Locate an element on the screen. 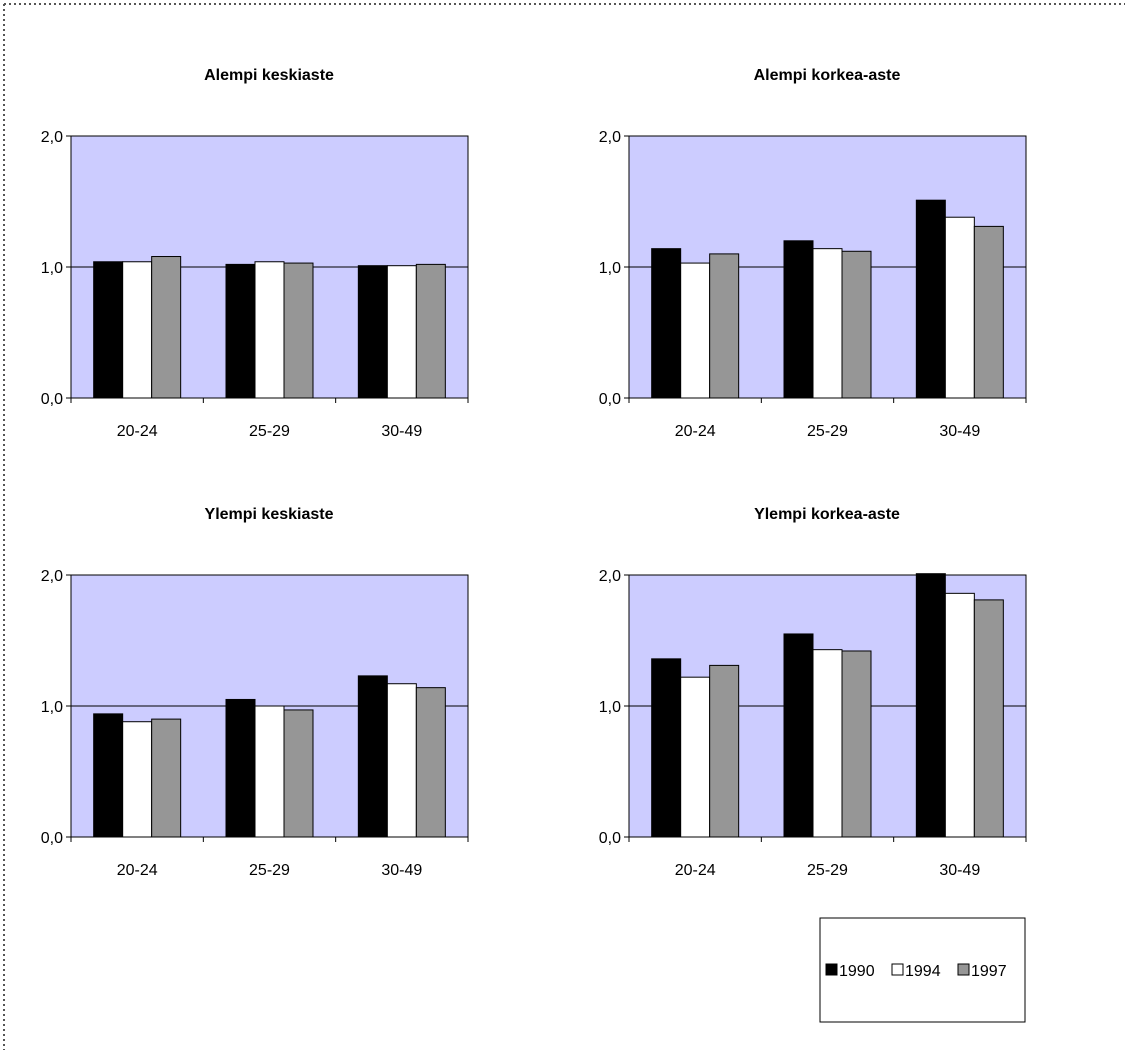 The image size is (1127, 1050). legend-box is located at coordinates (922, 970).